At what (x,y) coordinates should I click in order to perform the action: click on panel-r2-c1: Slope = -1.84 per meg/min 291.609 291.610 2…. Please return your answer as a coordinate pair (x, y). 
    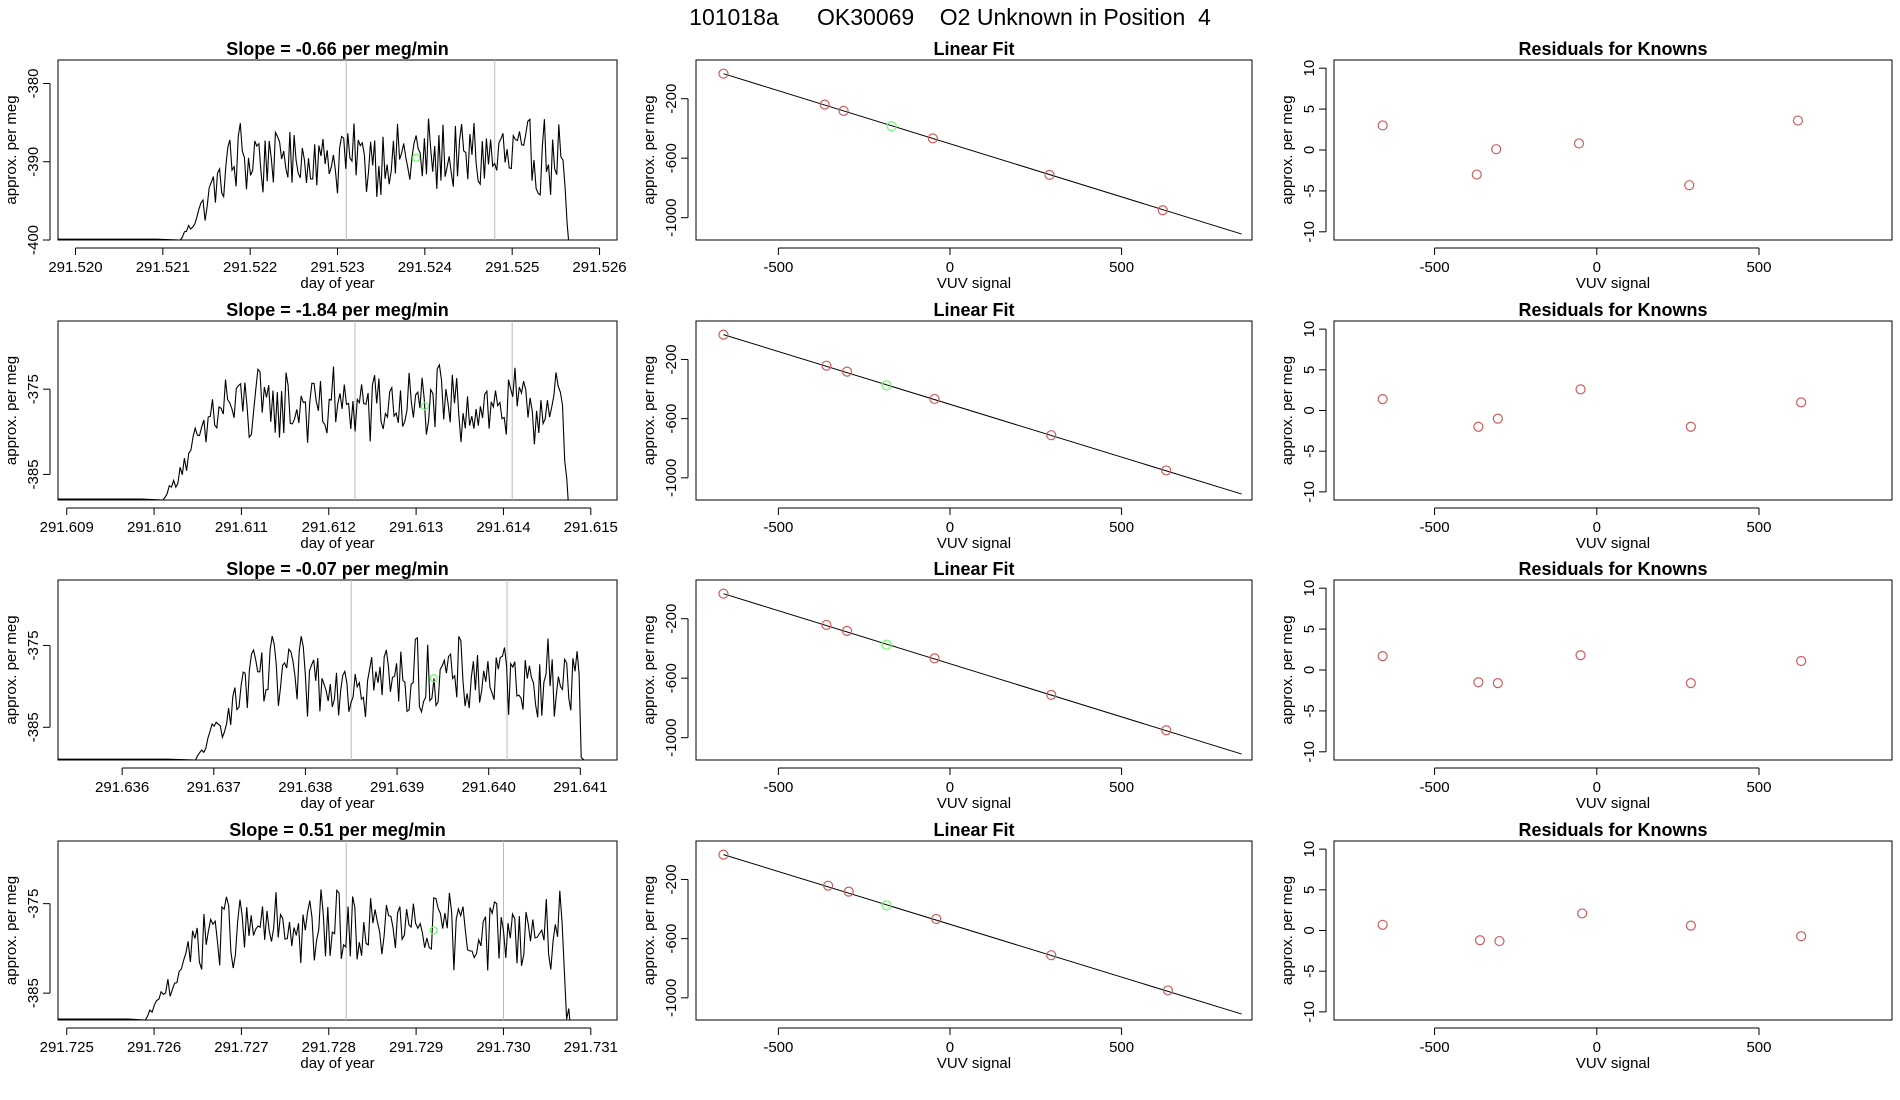
    Looking at the image, I should click on (310, 426).